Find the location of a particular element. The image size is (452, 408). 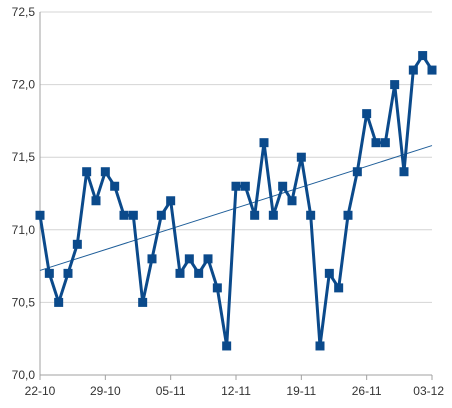

x-tick-label: 12-11 is located at coordinates (236, 391).